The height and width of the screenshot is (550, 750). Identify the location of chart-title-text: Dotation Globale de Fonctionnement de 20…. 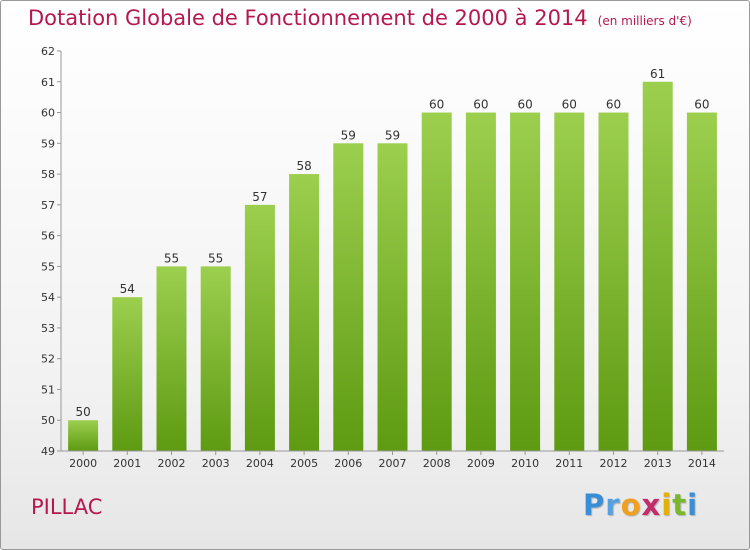
(308, 18).